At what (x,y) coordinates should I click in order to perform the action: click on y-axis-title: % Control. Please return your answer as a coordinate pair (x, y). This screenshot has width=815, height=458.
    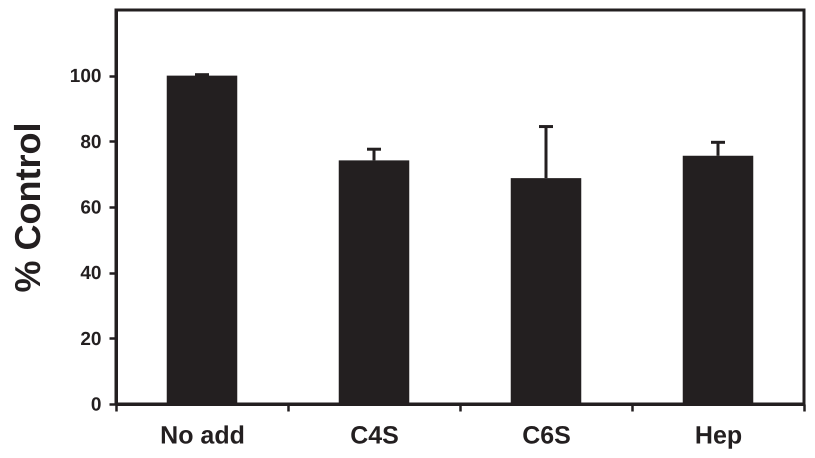
    Looking at the image, I should click on (27, 207).